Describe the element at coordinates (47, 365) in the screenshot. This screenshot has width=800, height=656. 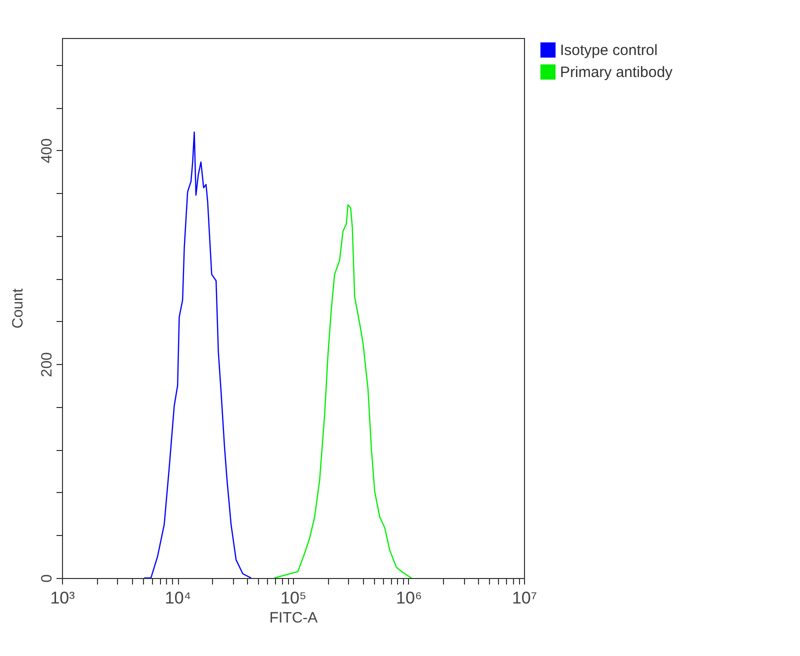
I see `y-tick-label: 200` at that location.